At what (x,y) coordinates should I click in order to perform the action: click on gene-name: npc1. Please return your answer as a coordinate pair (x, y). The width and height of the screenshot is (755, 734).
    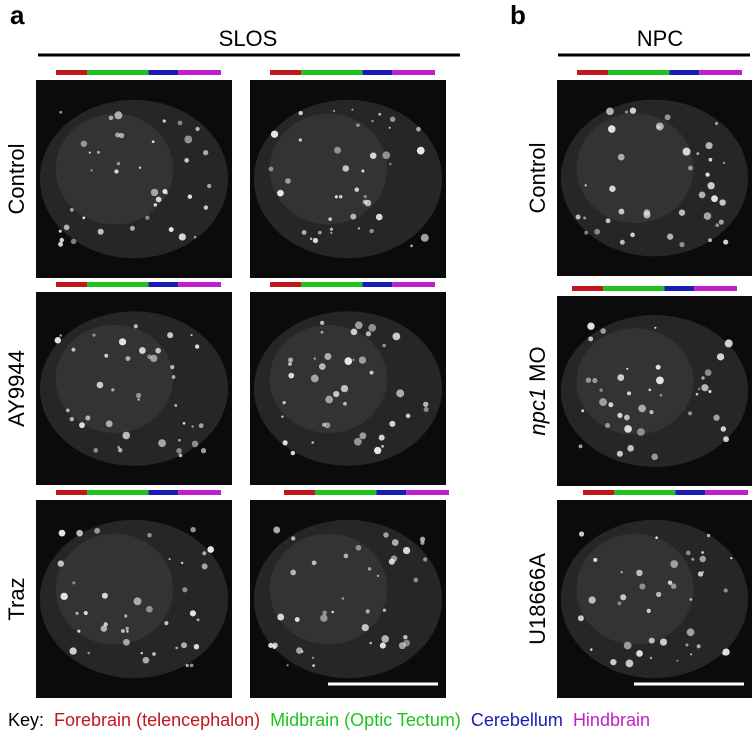
    Looking at the image, I should click on (537, 412).